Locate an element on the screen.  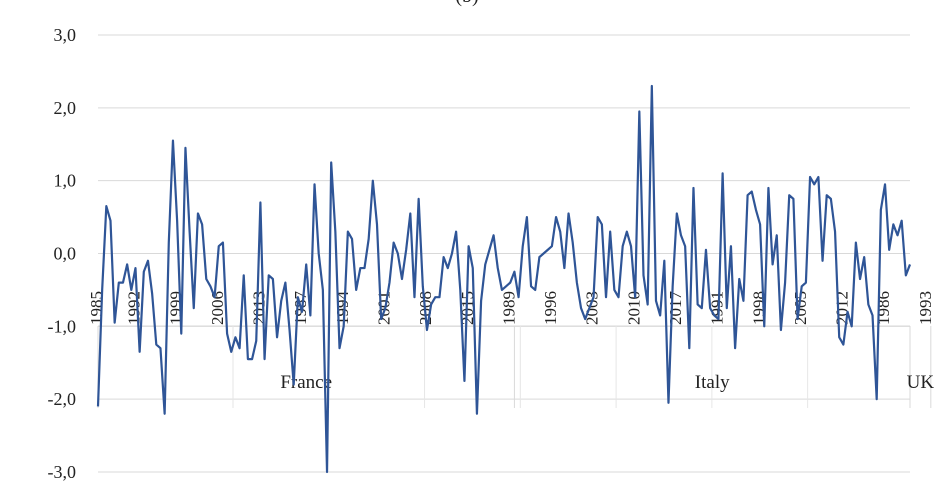
panel-title: (b) is located at coordinates (467, 4).